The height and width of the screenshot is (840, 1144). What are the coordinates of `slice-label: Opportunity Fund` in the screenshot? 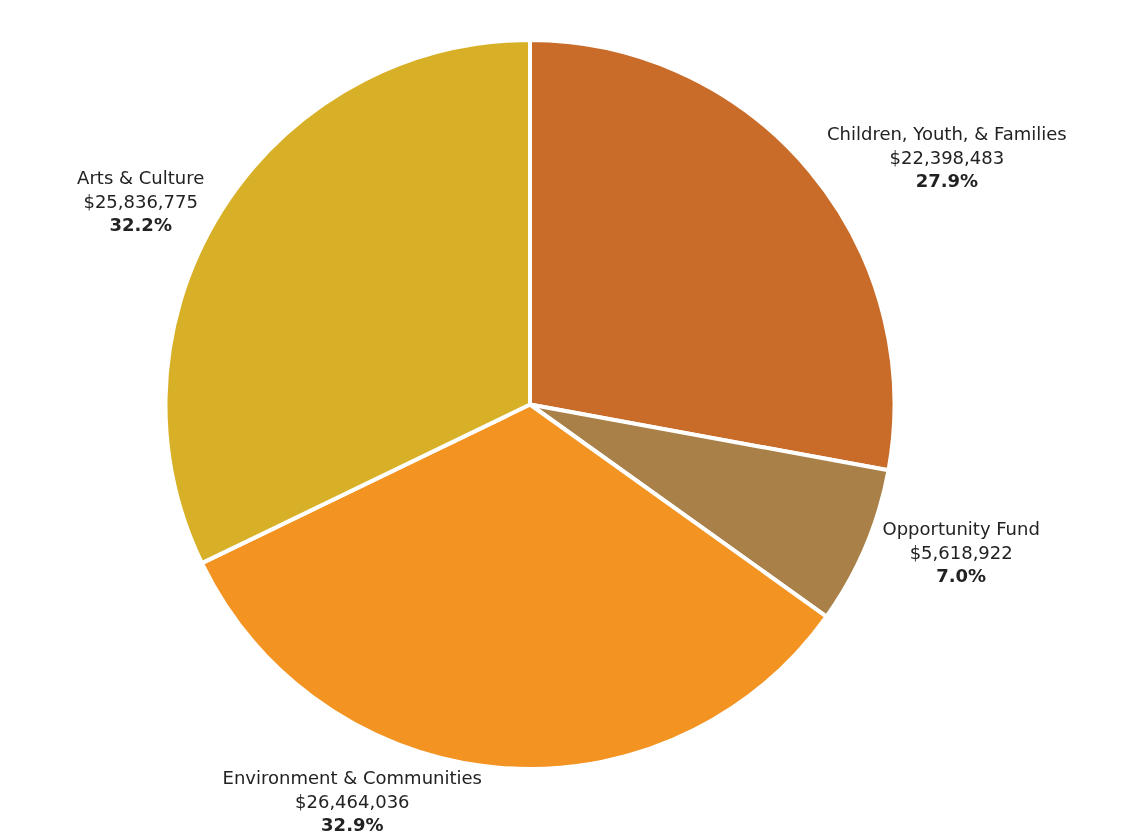 It's located at (961, 529).